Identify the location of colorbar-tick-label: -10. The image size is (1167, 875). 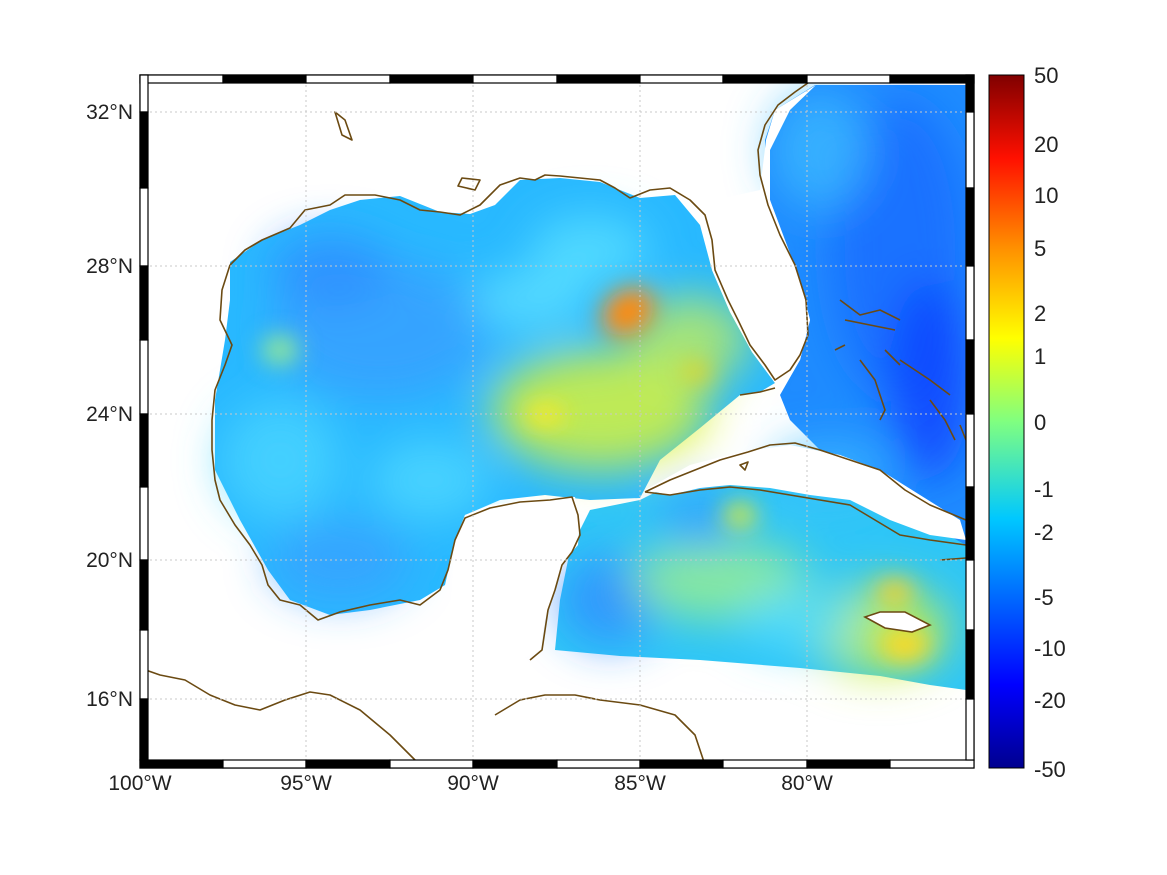
(1050, 648).